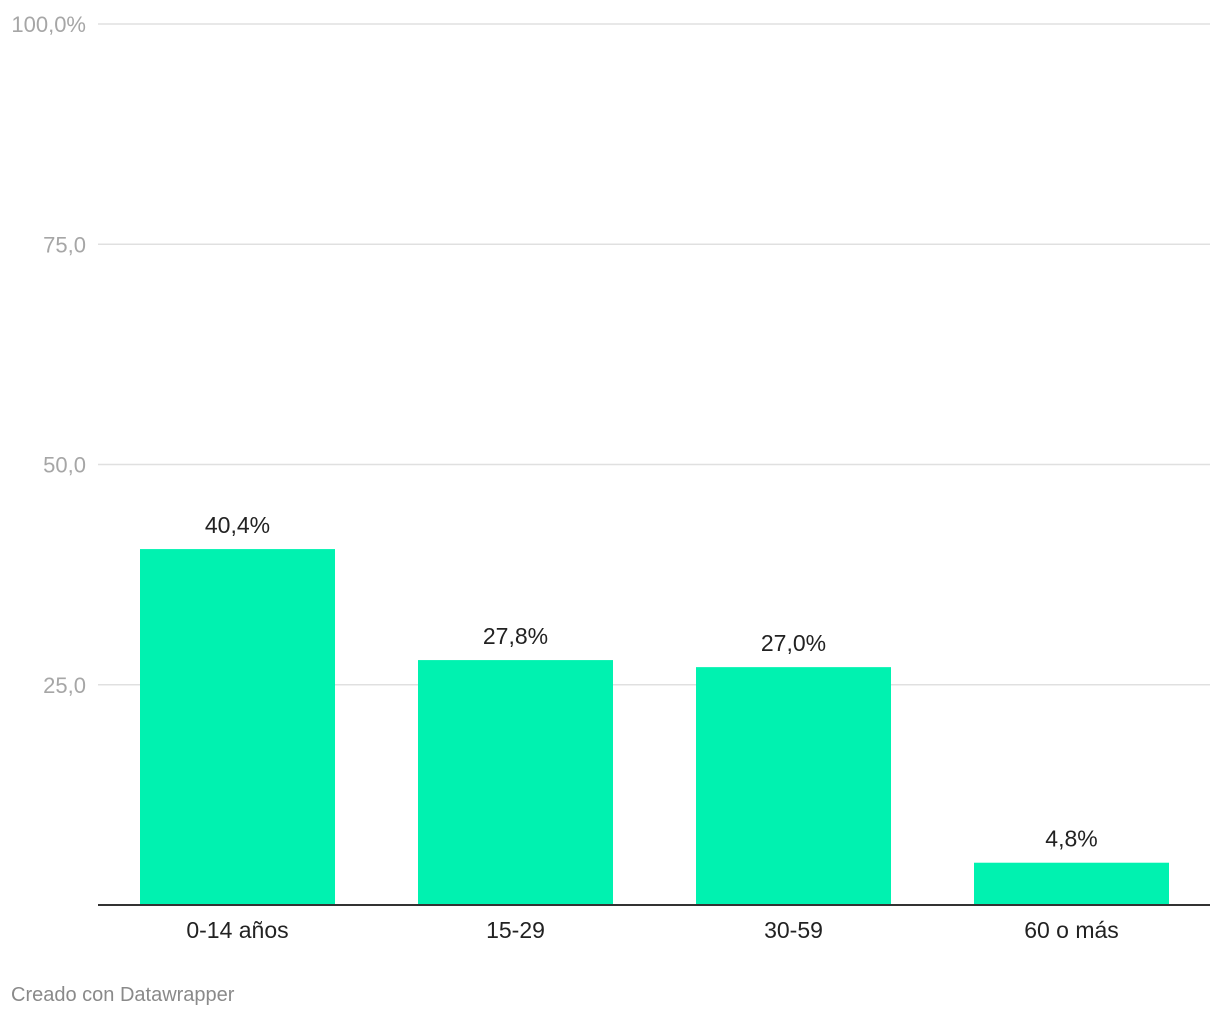 This screenshot has height=1020, width=1220. I want to click on y-tick-label: 100,0%, so click(48, 24).